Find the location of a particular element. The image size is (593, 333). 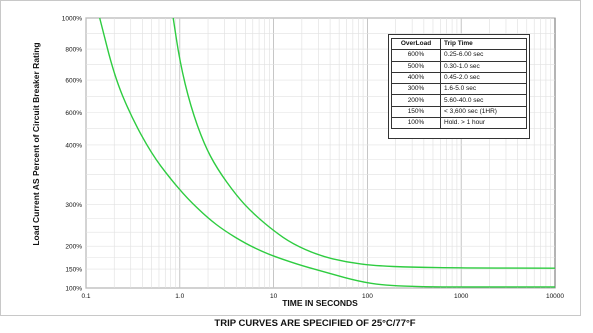

overload-cell: 100% is located at coordinates (416, 123).